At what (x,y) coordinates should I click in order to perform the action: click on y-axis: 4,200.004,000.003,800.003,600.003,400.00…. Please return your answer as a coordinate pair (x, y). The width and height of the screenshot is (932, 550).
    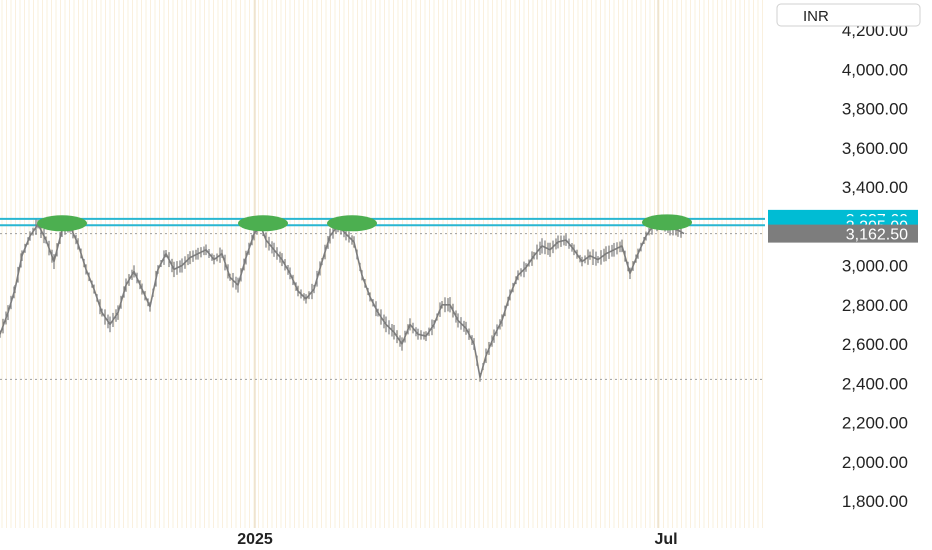
    Looking at the image, I should click on (875, 266).